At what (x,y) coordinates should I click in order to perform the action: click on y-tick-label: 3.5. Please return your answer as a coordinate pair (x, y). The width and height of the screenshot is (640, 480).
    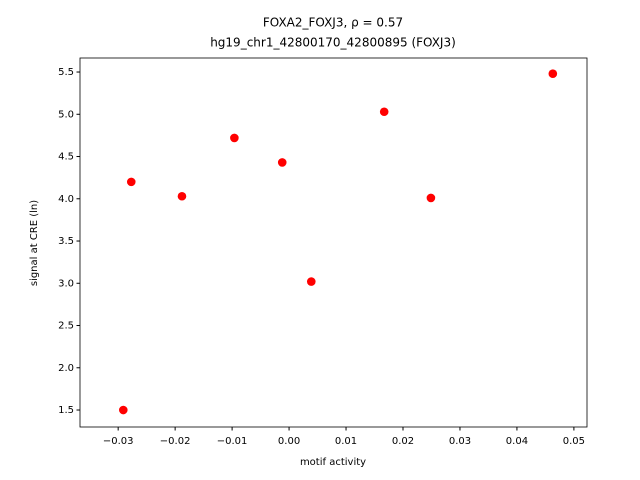
    Looking at the image, I should click on (66, 241).